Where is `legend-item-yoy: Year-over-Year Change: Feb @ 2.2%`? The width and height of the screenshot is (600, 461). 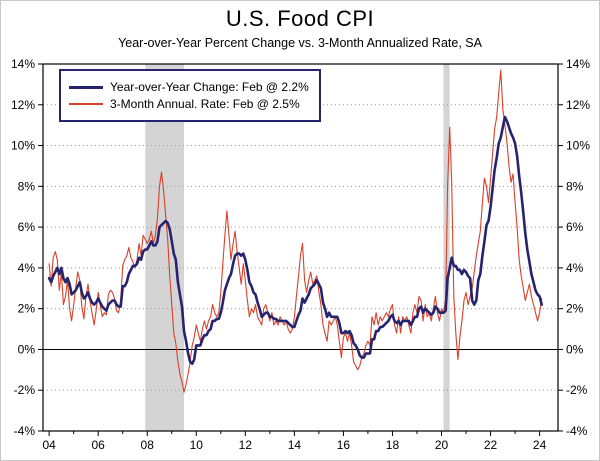 legend-item-yoy: Year-over-Year Change: Feb @ 2.2% is located at coordinates (189, 87).